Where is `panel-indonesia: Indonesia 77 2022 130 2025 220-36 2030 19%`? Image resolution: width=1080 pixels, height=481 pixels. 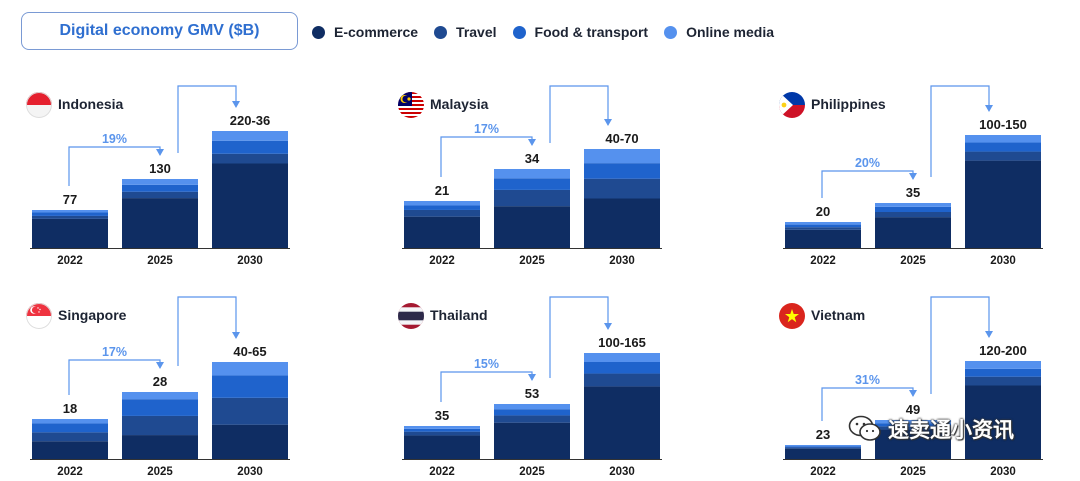 panel-indonesia: Indonesia 77 2022 130 2025 220-36 2030 19% is located at coordinates (167, 177).